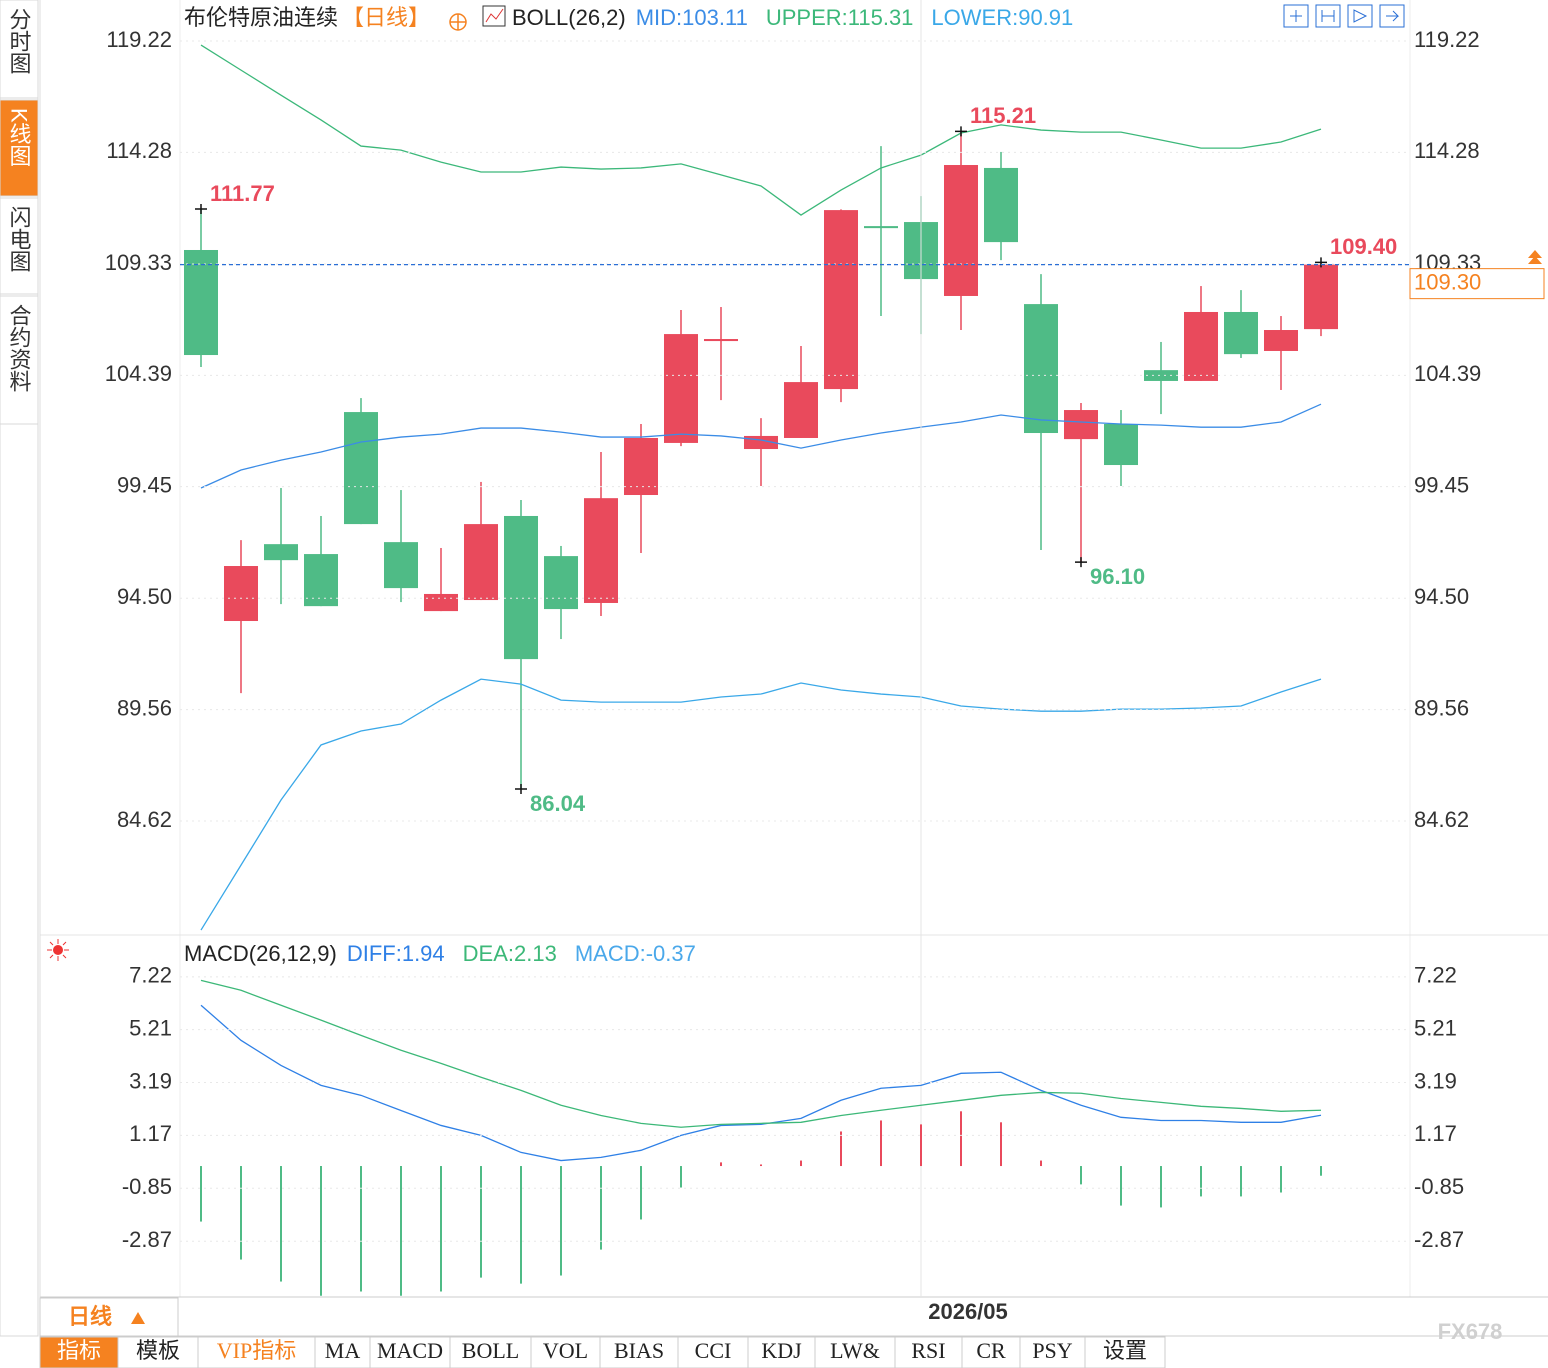 The height and width of the screenshot is (1368, 1548). I want to click on toolbar-label: CR, so click(991, 1350).